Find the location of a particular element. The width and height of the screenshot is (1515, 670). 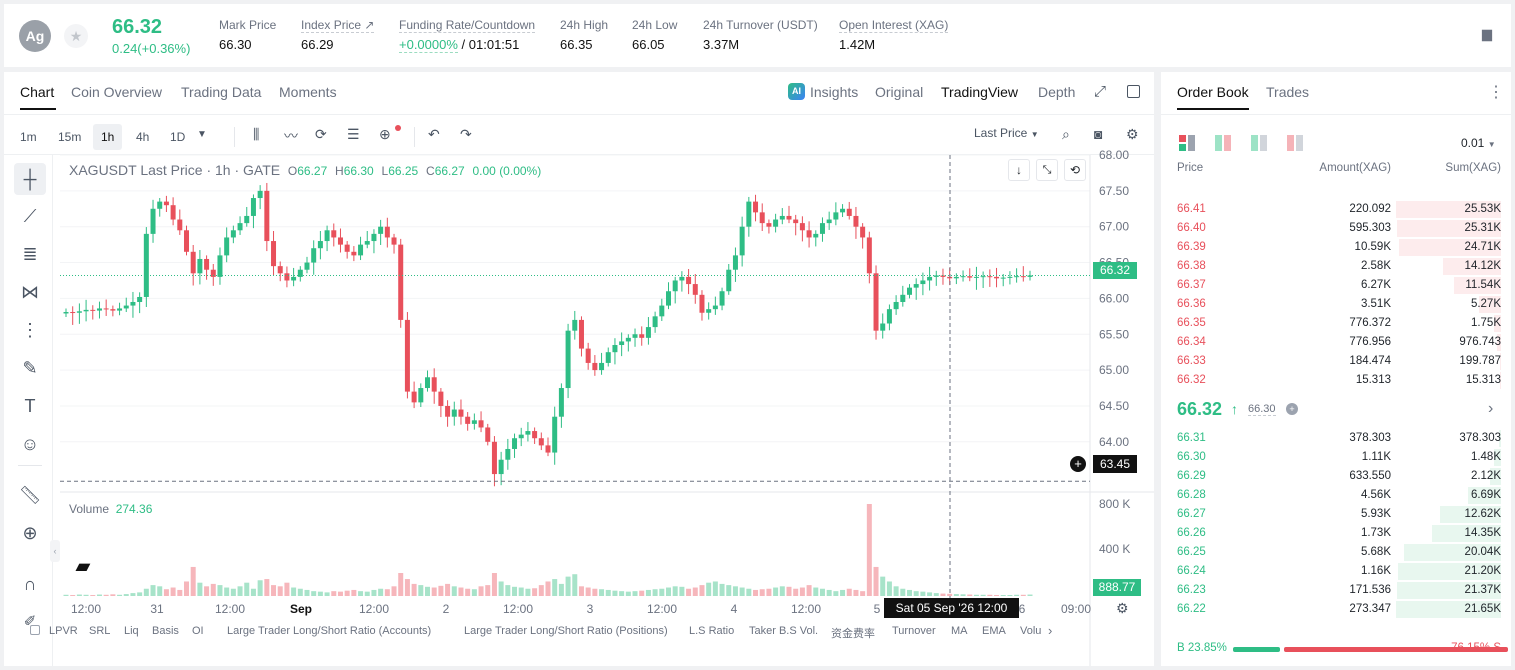

tab-depth: Depth is located at coordinates (1057, 92).